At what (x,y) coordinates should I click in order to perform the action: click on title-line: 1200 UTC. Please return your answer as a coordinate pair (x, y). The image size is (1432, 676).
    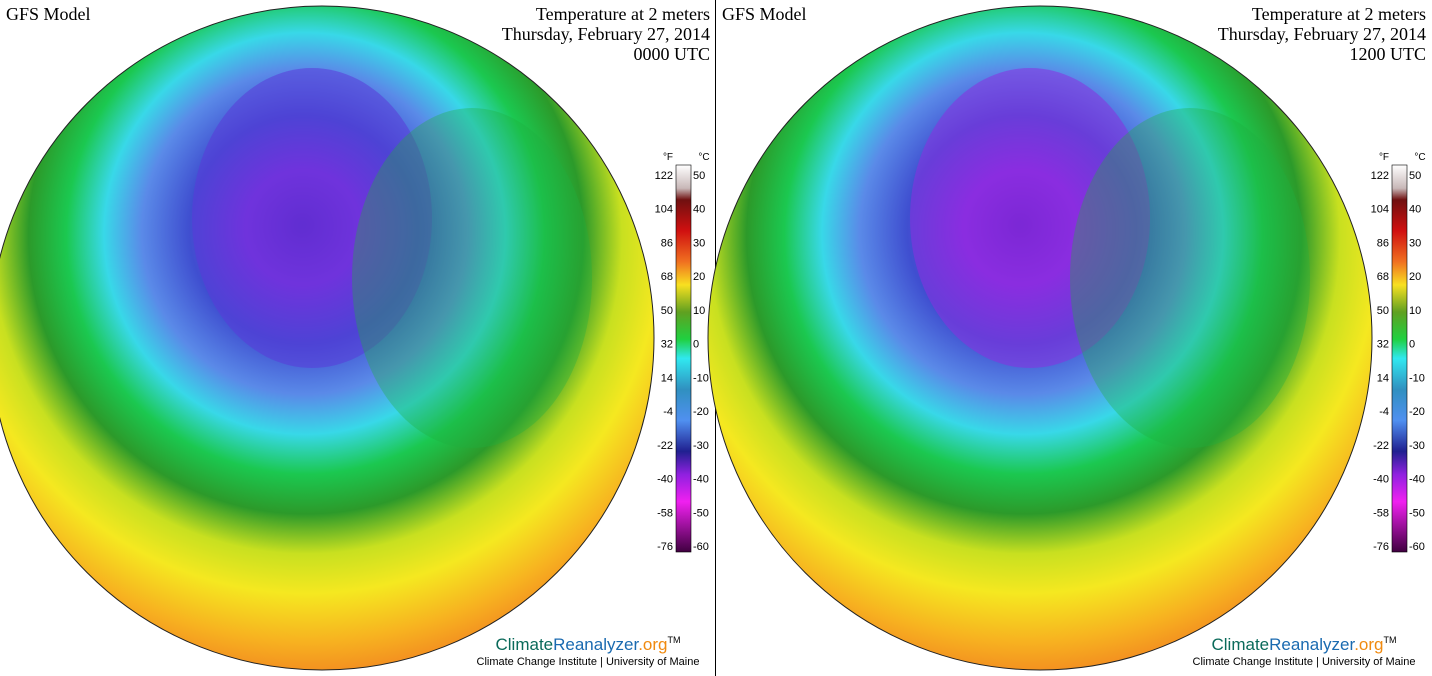
    Looking at the image, I should click on (1388, 54).